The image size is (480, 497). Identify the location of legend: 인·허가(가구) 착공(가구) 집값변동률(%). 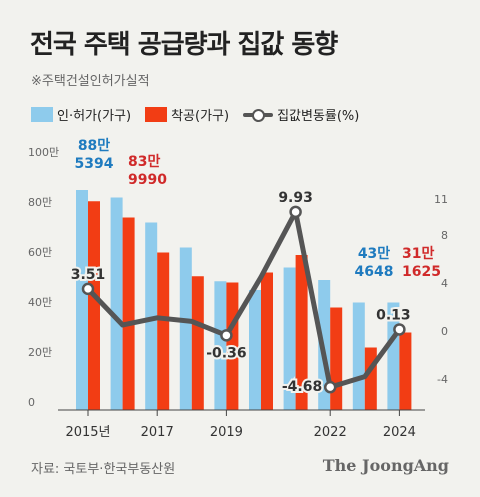
(202, 114).